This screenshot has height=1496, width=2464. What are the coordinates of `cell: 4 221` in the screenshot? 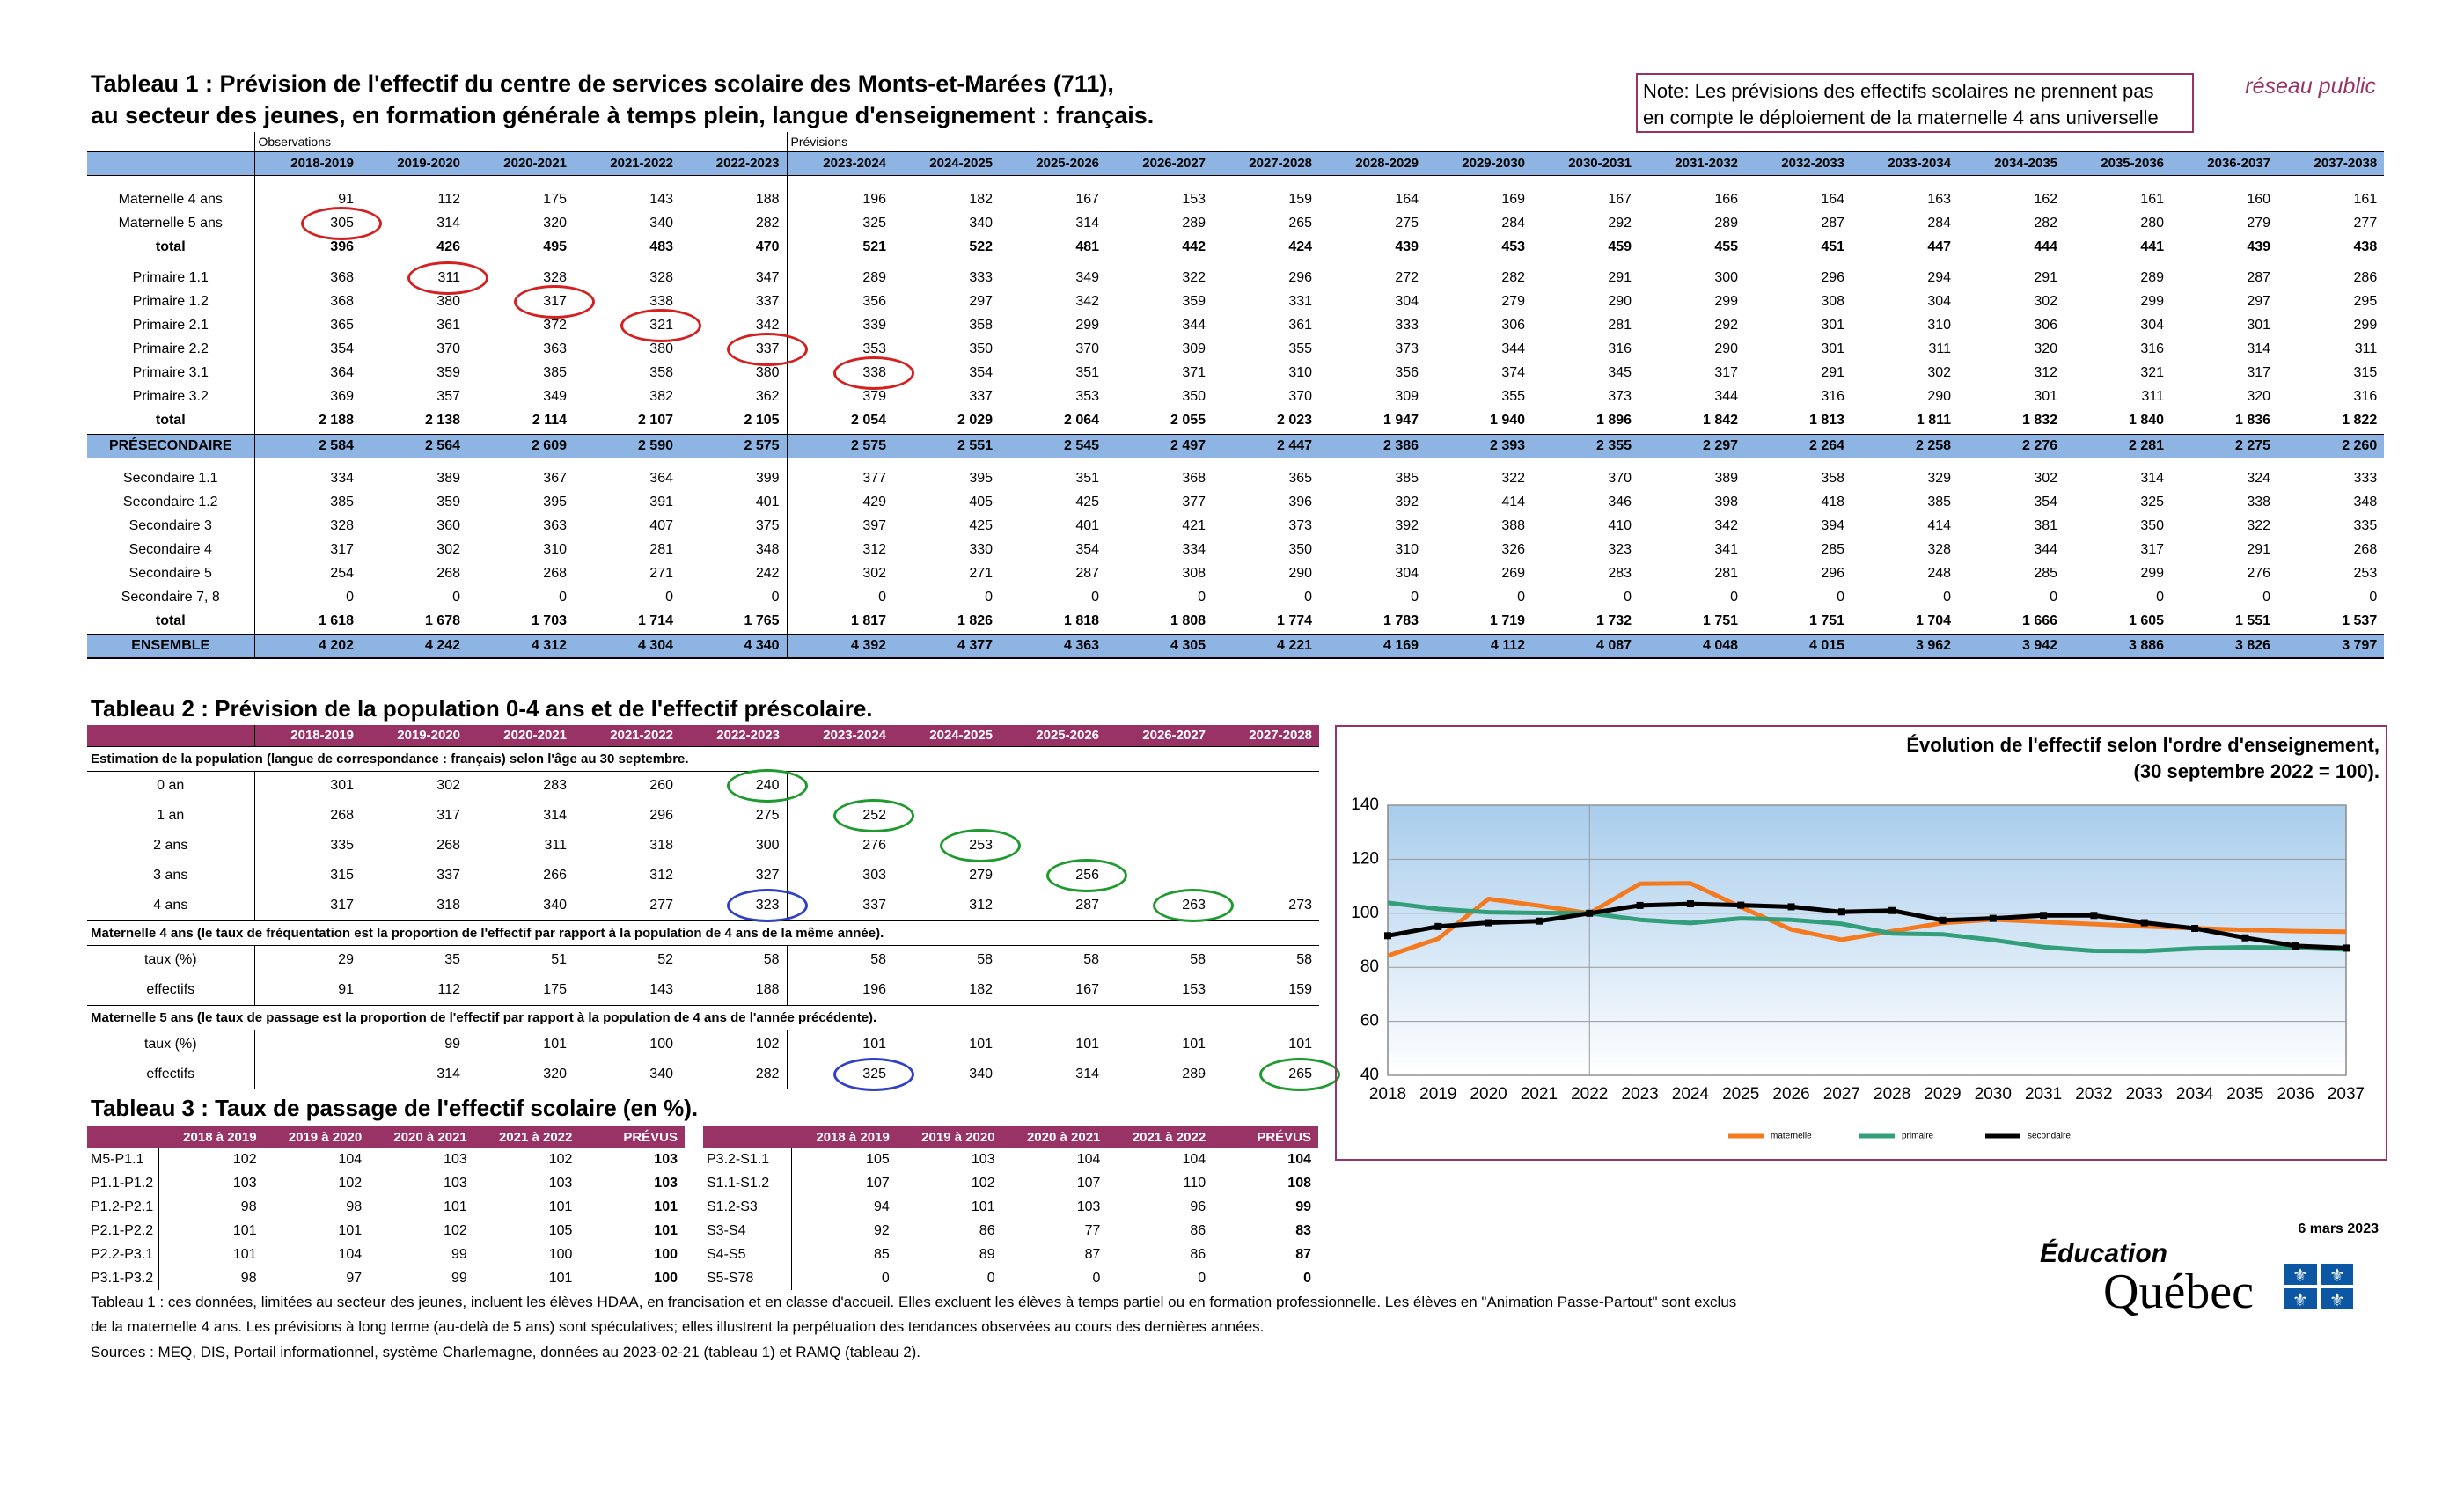 It's located at (1266, 647).